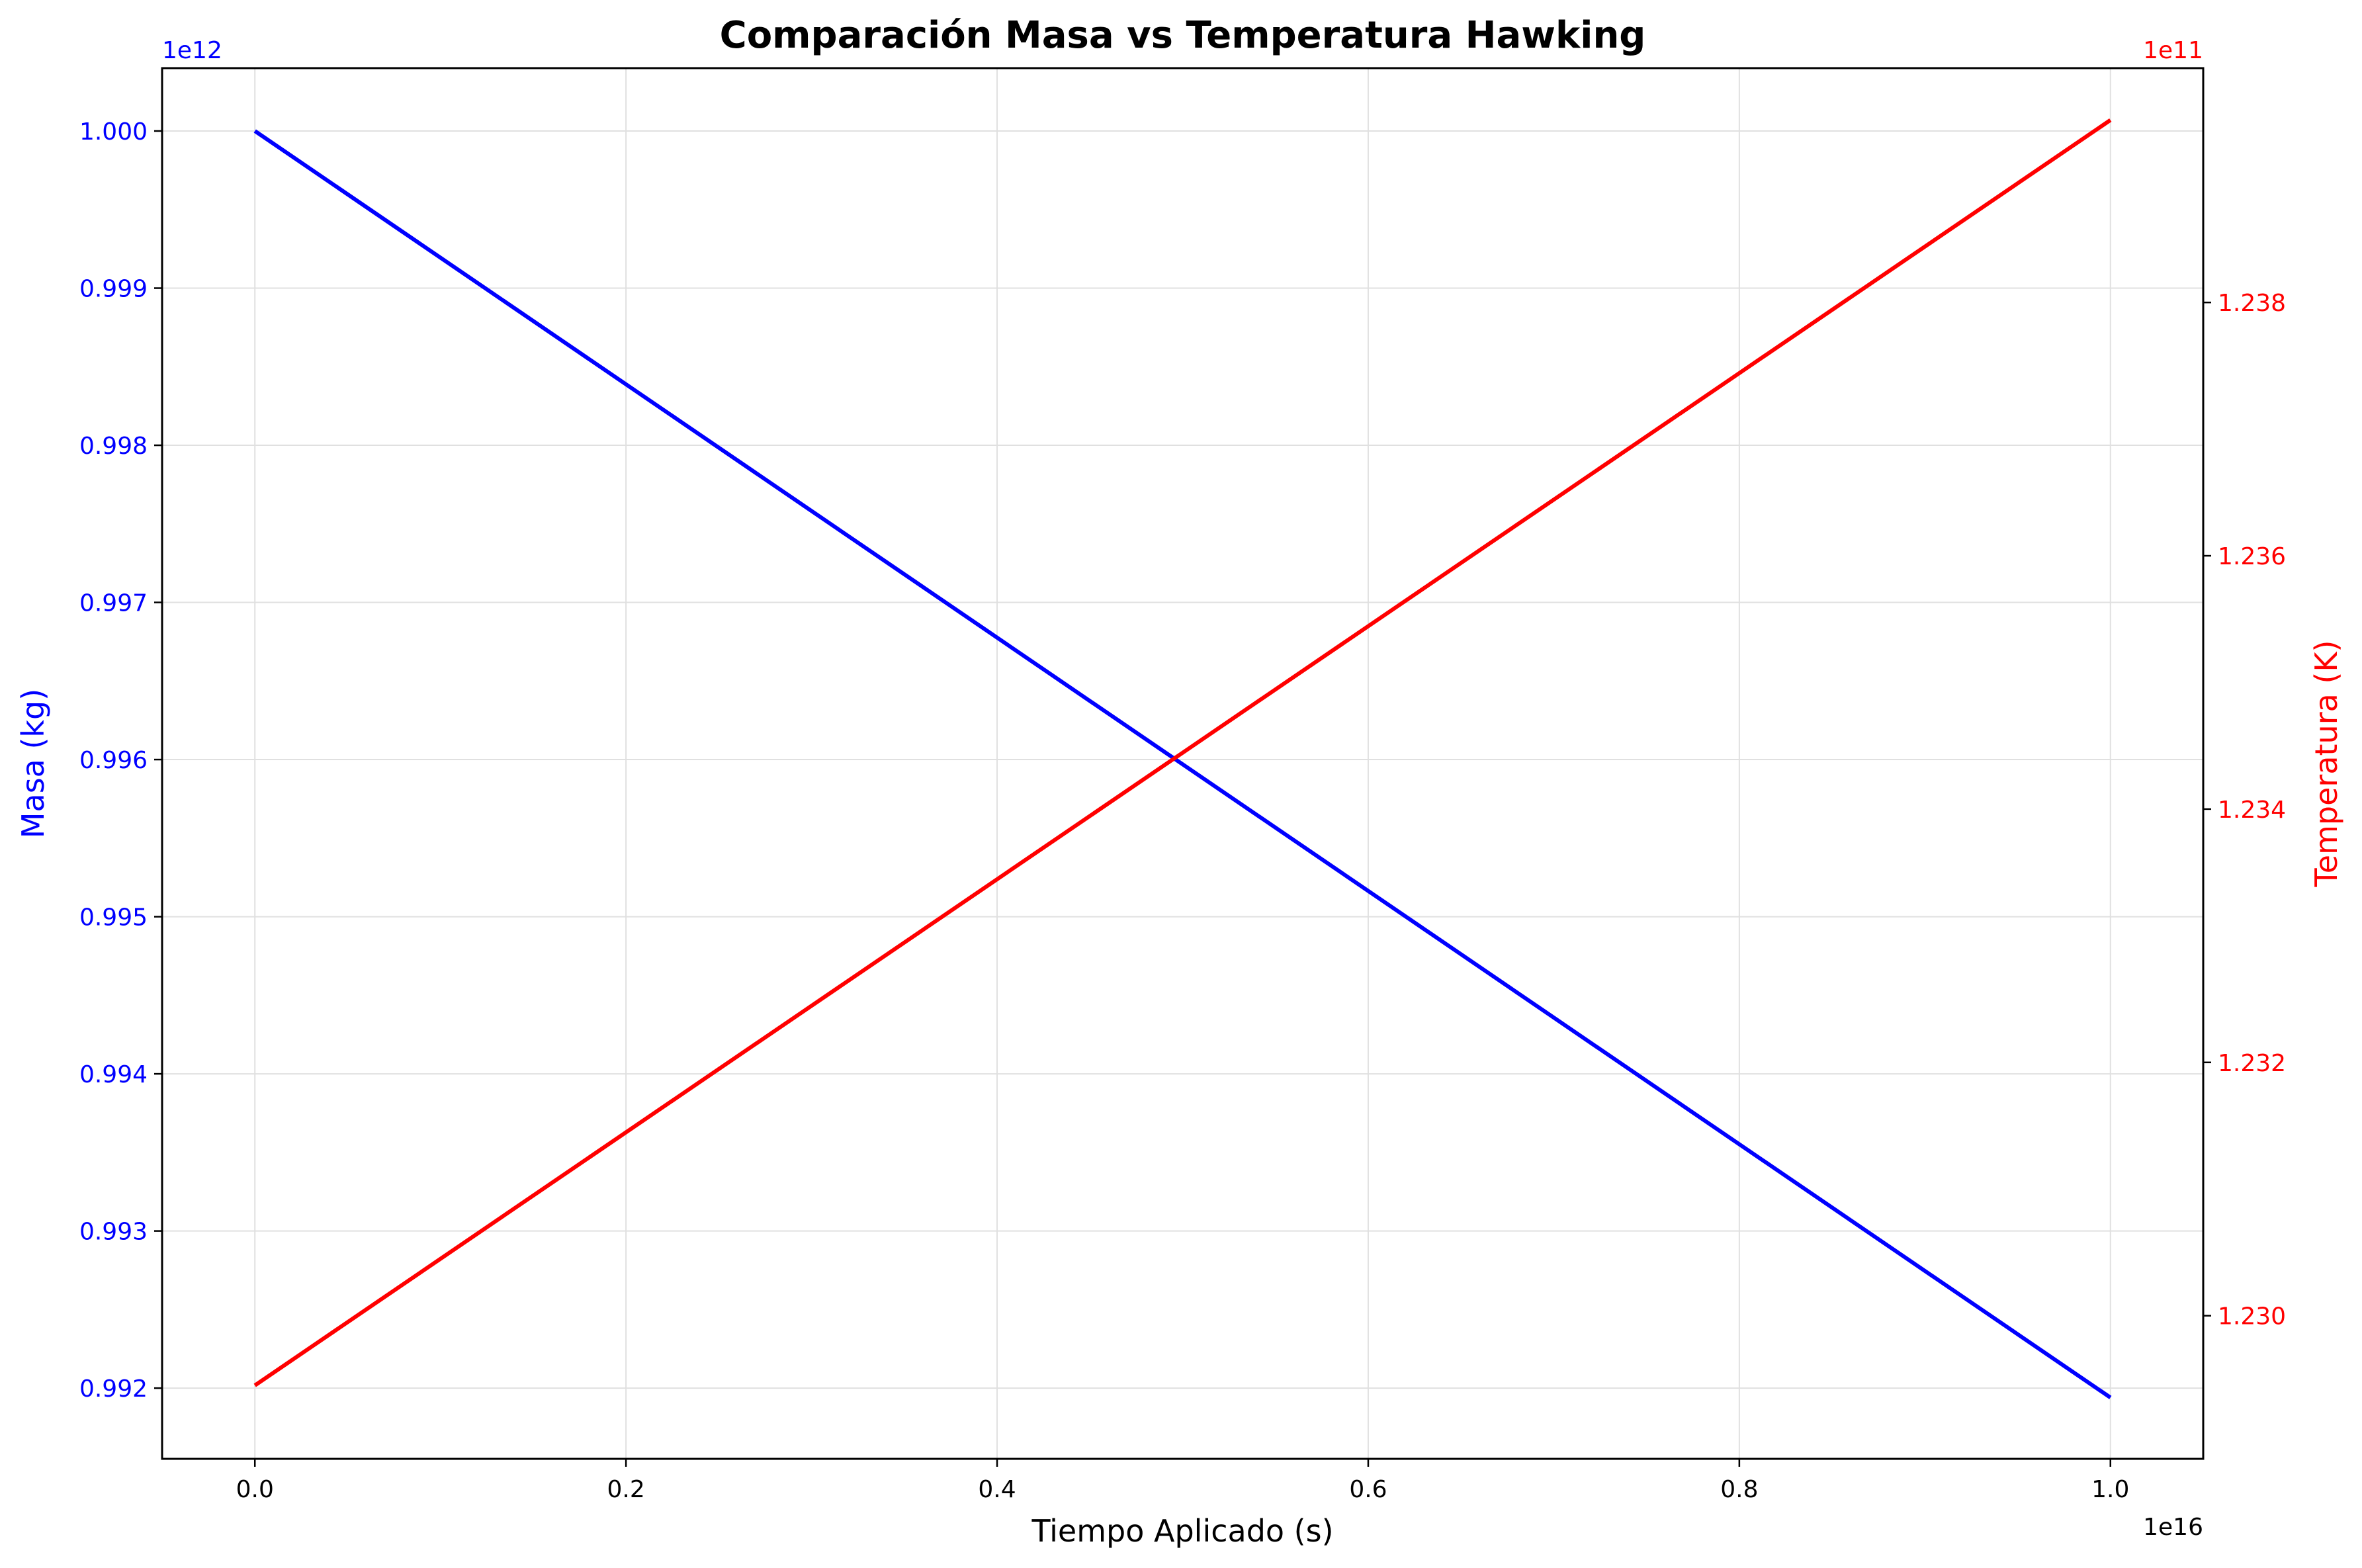  What do you see at coordinates (113, 761) in the screenshot?
I see `y-left-tick-label: 0.996` at bounding box center [113, 761].